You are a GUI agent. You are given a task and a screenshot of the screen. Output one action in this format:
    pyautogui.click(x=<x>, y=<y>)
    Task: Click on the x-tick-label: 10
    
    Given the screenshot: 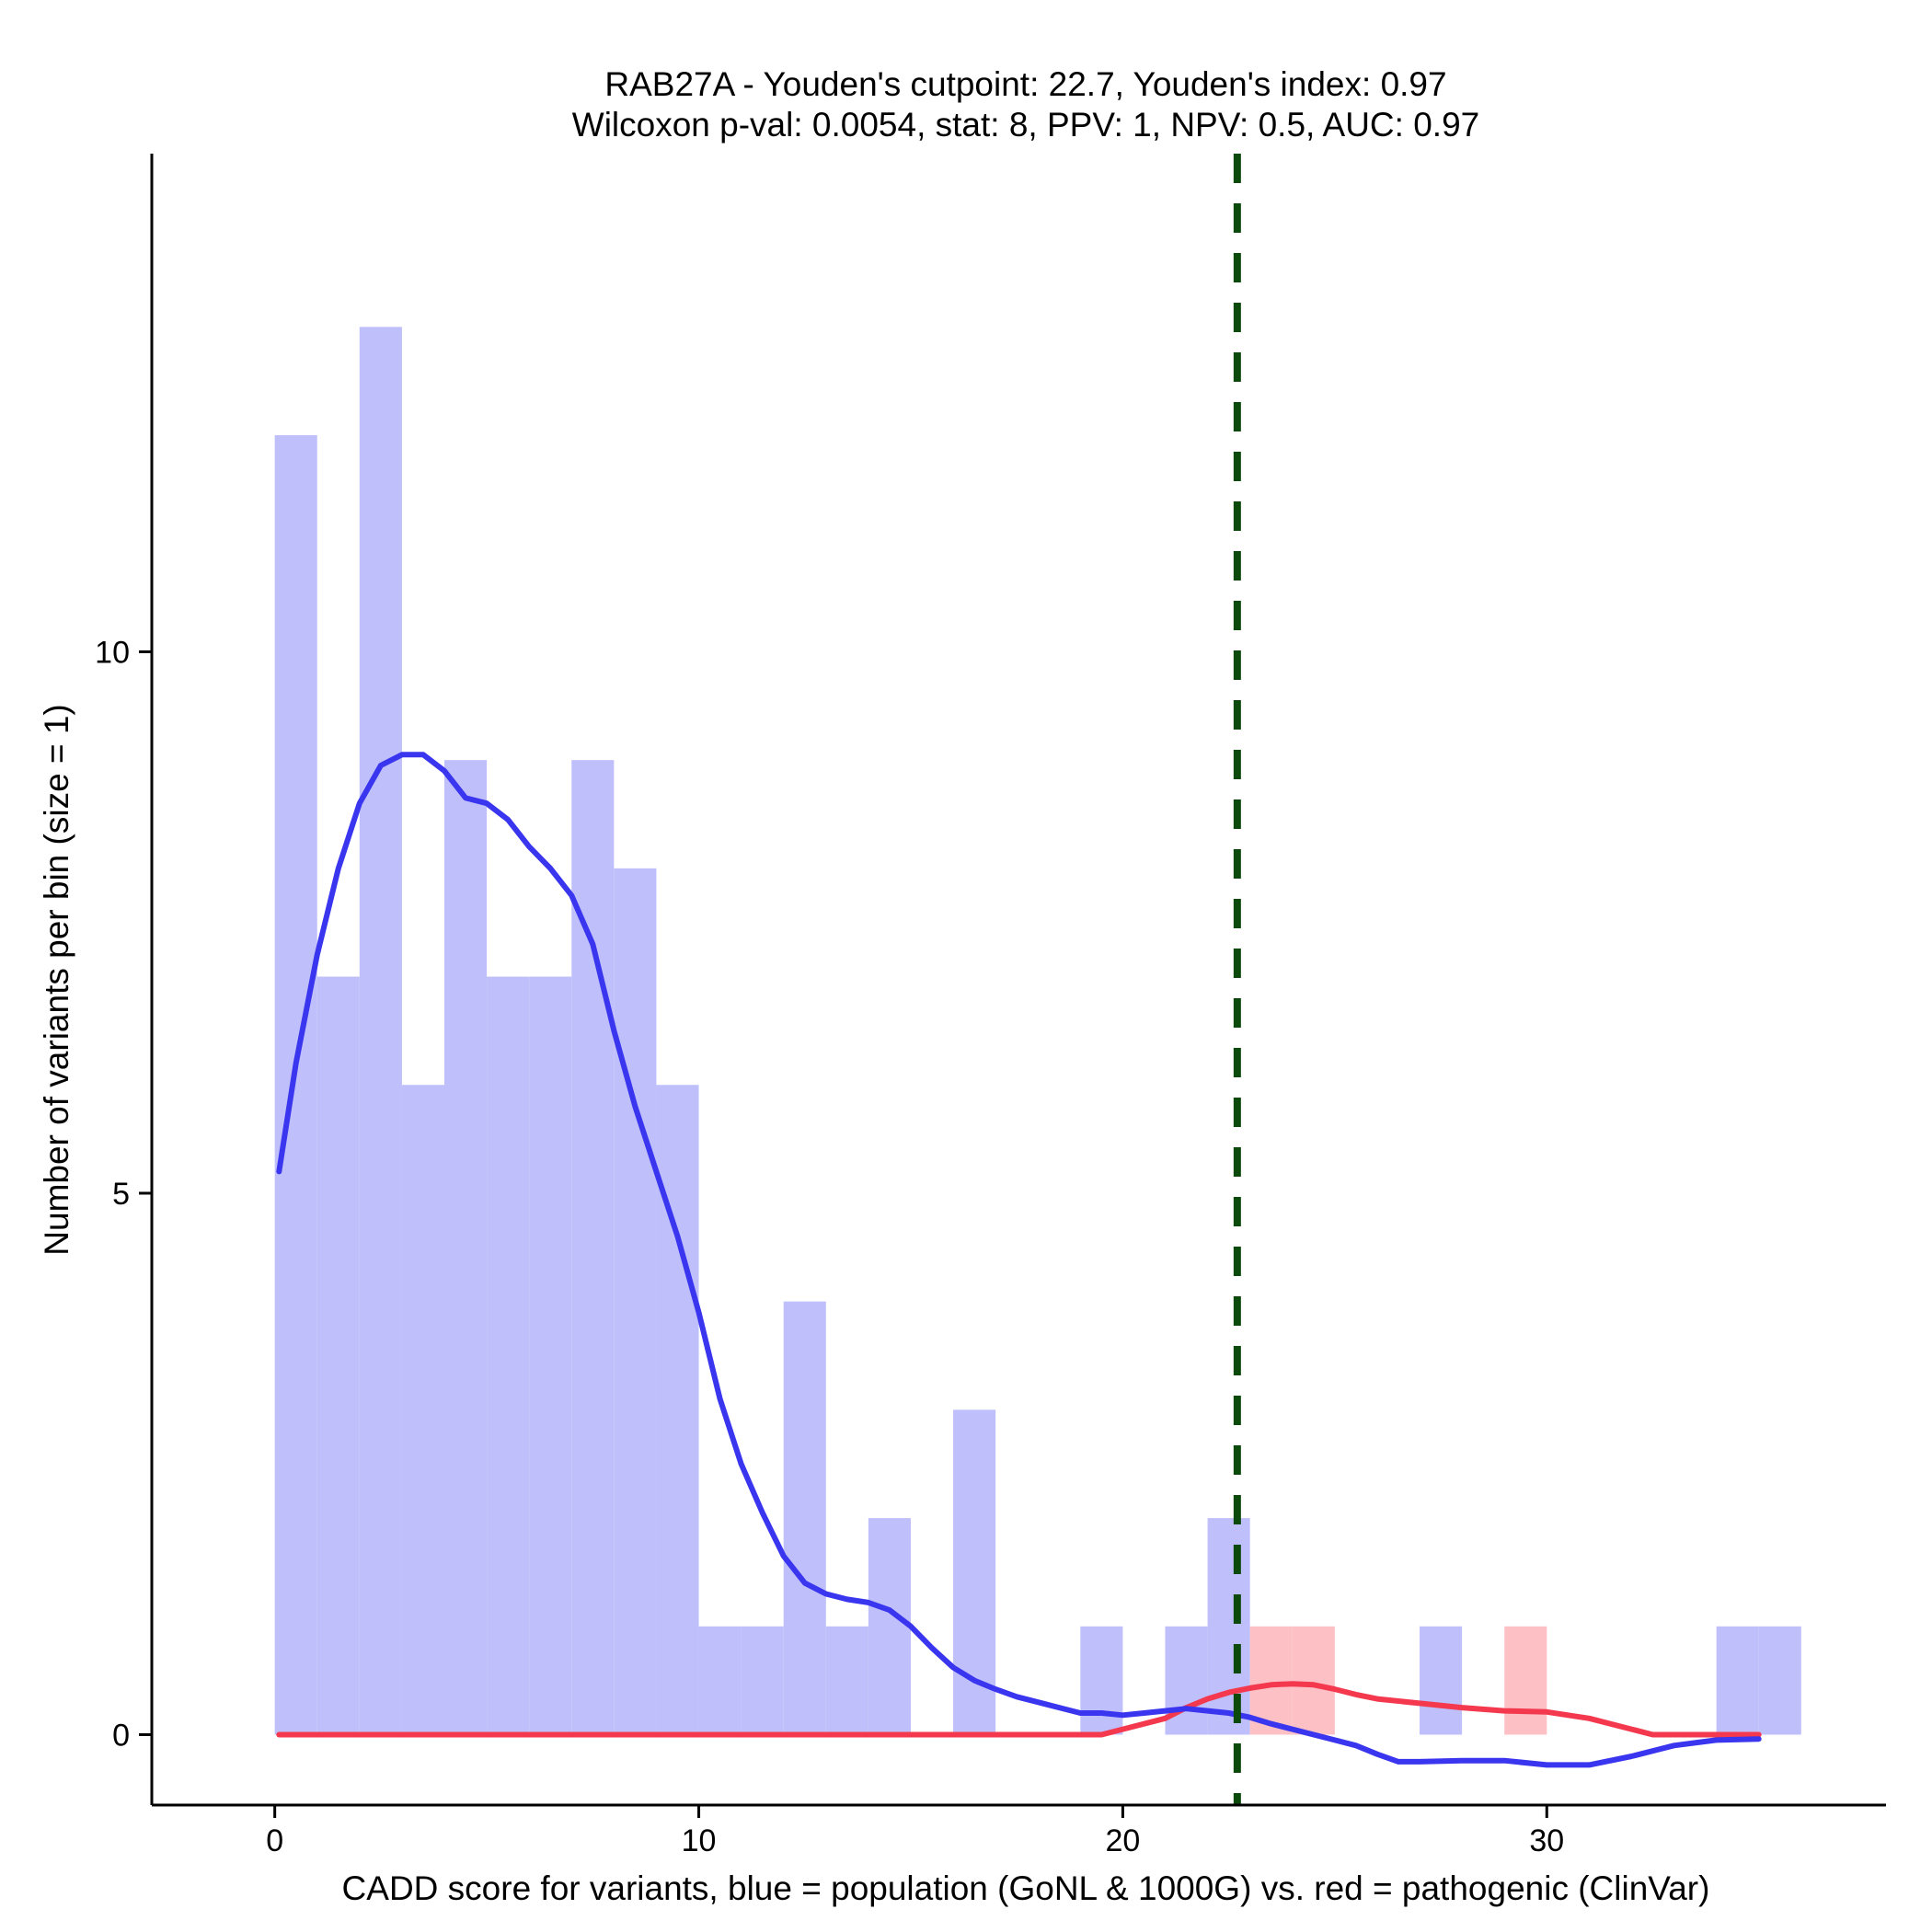 What is the action you would take?
    pyautogui.click(x=699, y=1840)
    